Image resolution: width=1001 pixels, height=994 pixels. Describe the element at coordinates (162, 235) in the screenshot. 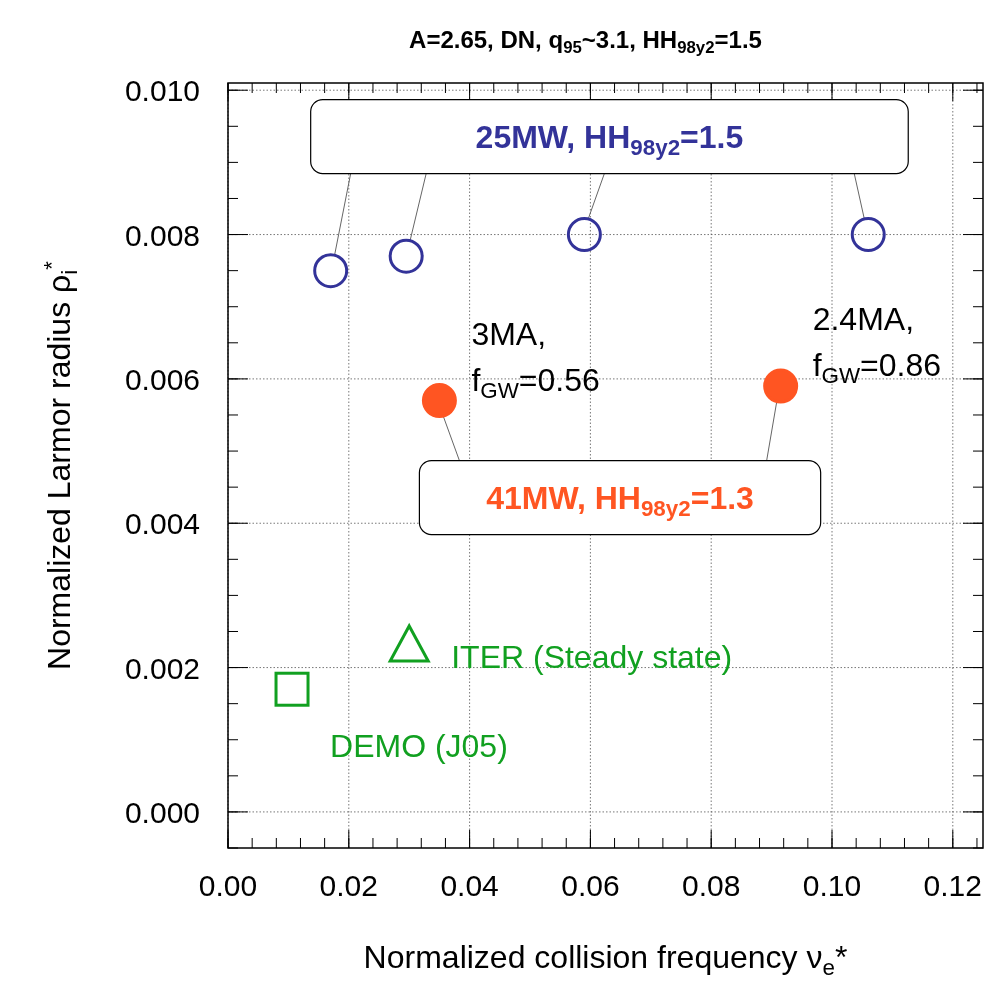

I see `y-tick-label: 0.008` at that location.